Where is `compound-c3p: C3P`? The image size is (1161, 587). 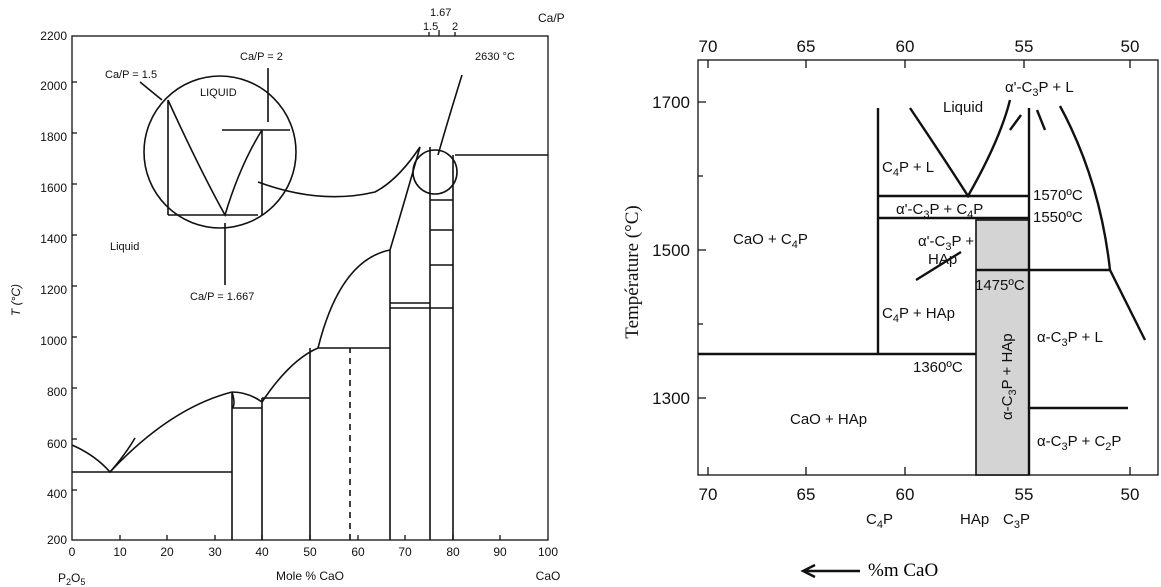 compound-c3p: C3P is located at coordinates (1016, 521).